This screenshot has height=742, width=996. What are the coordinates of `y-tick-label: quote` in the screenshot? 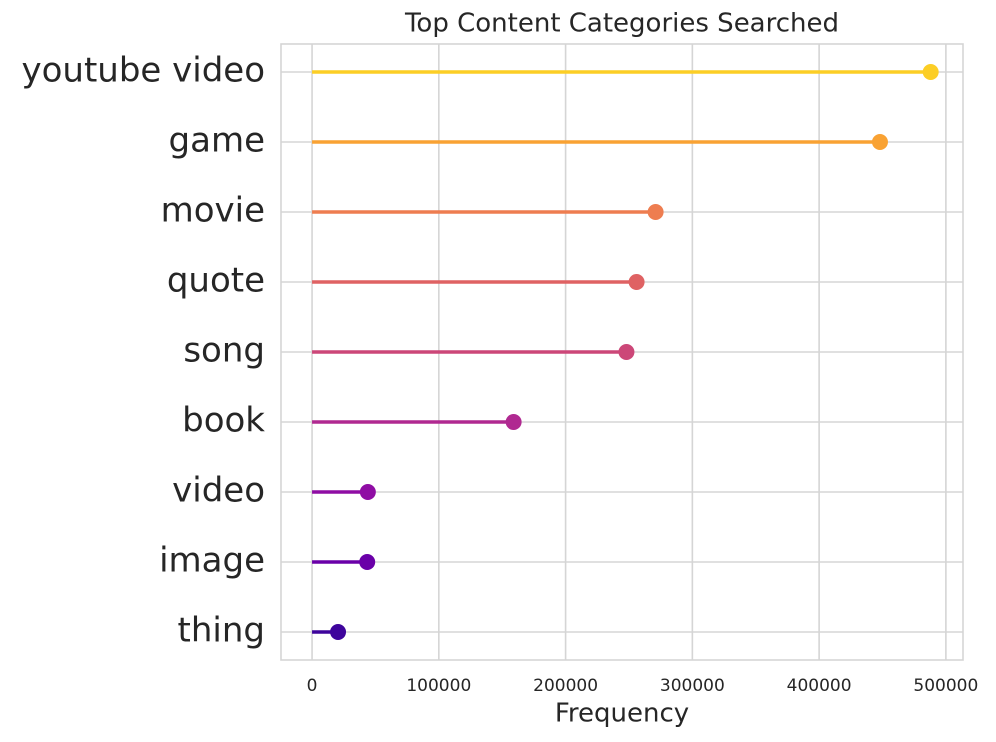 It's located at (216, 281).